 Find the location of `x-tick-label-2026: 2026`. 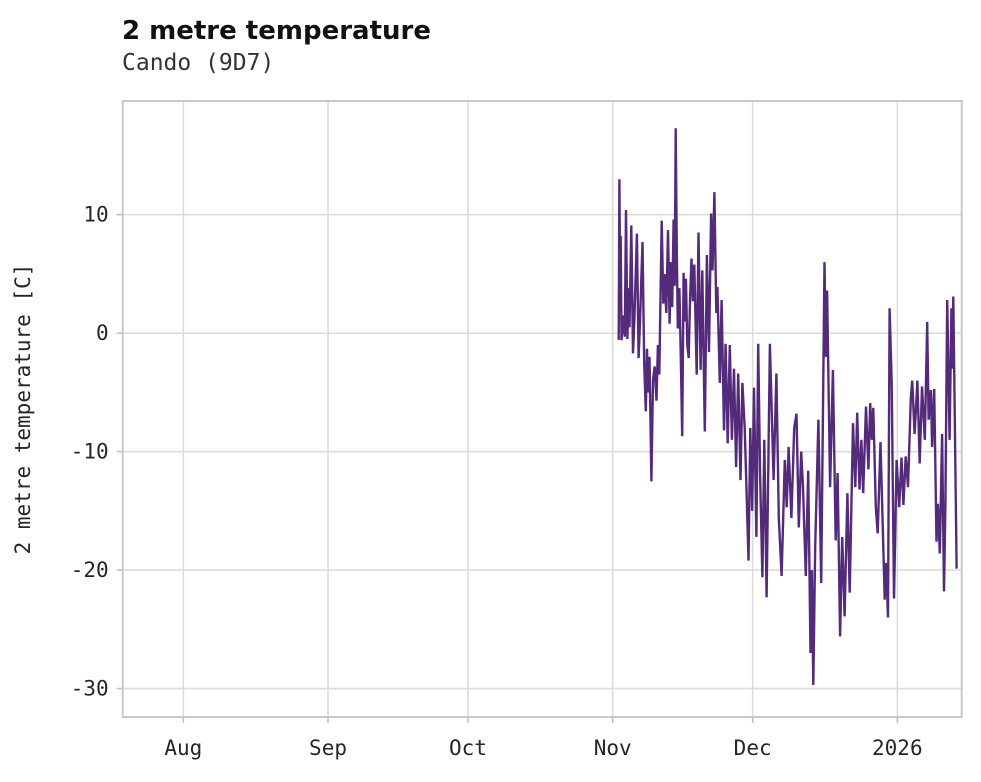

x-tick-label-2026: 2026 is located at coordinates (897, 748).